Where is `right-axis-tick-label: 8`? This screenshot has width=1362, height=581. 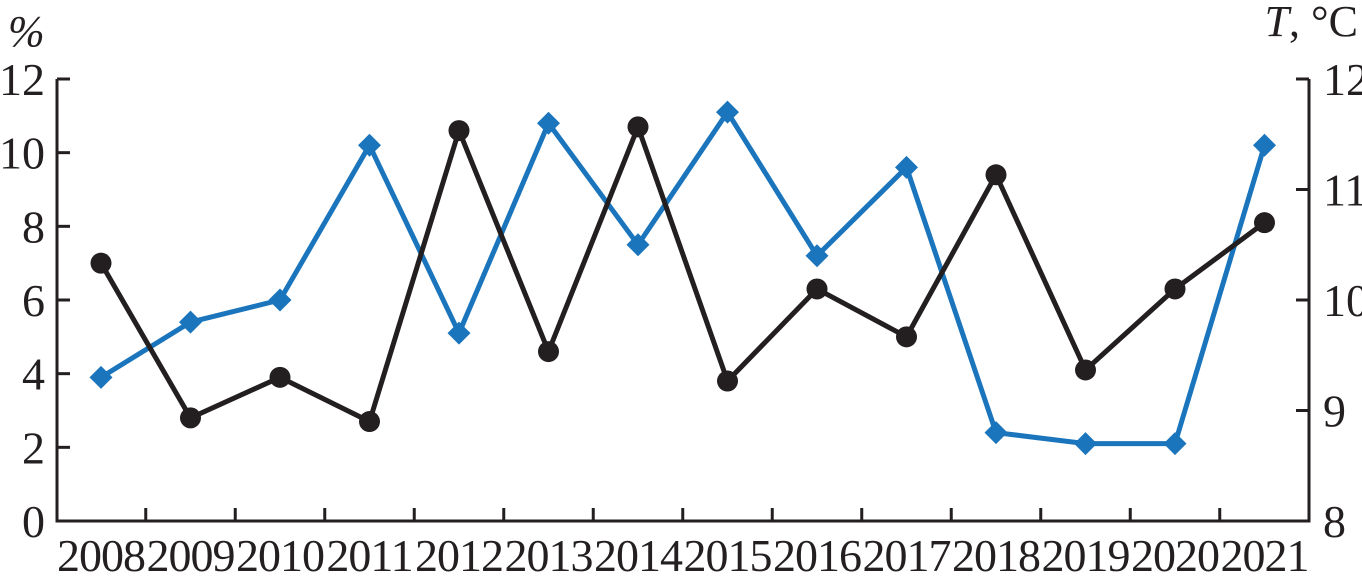
right-axis-tick-label: 8 is located at coordinates (1334, 521).